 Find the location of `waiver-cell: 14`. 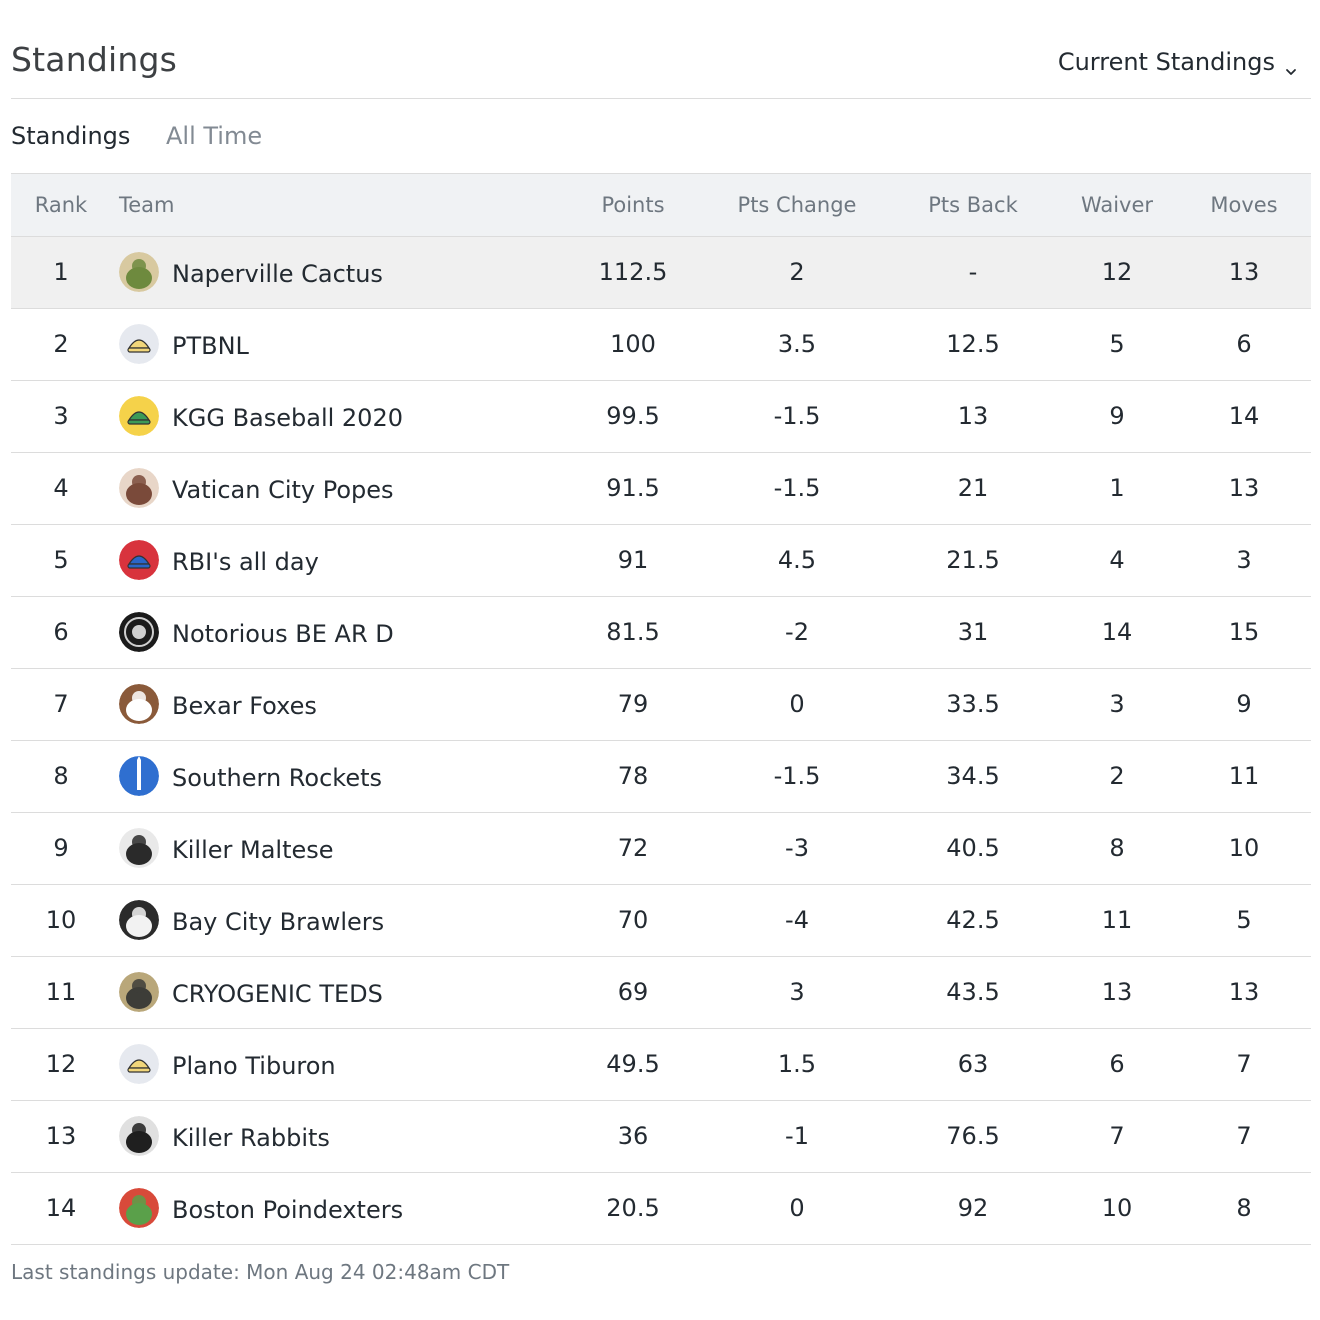

waiver-cell: 14 is located at coordinates (1117, 632).